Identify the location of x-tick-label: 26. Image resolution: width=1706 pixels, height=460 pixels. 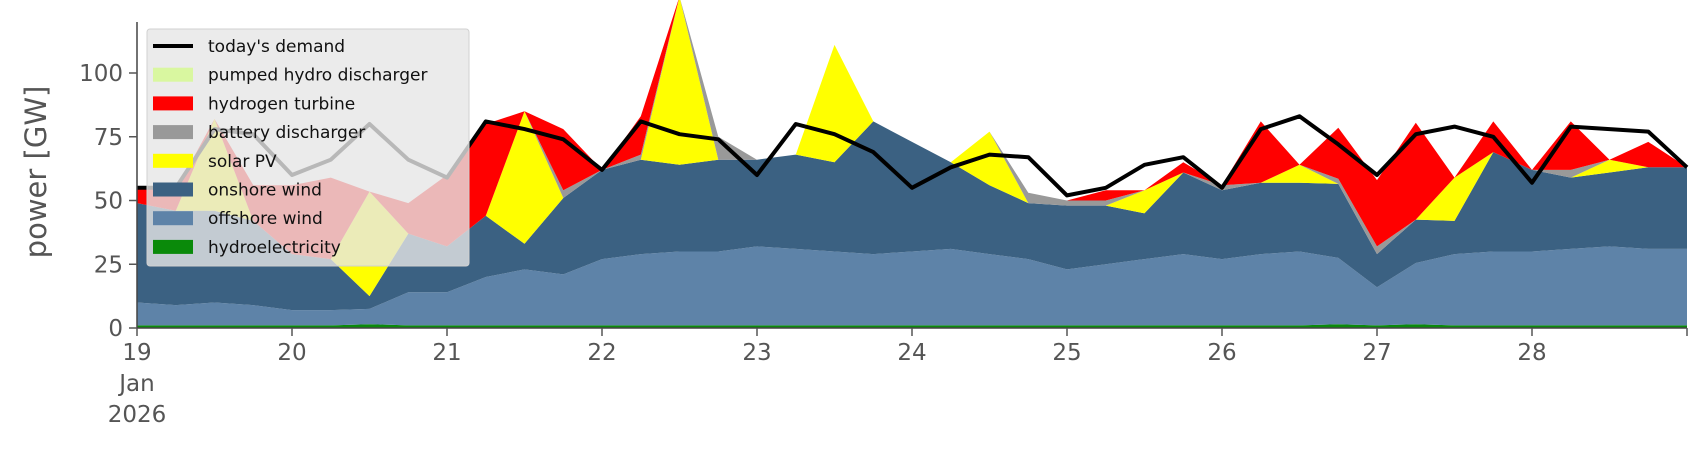
(1221, 353).